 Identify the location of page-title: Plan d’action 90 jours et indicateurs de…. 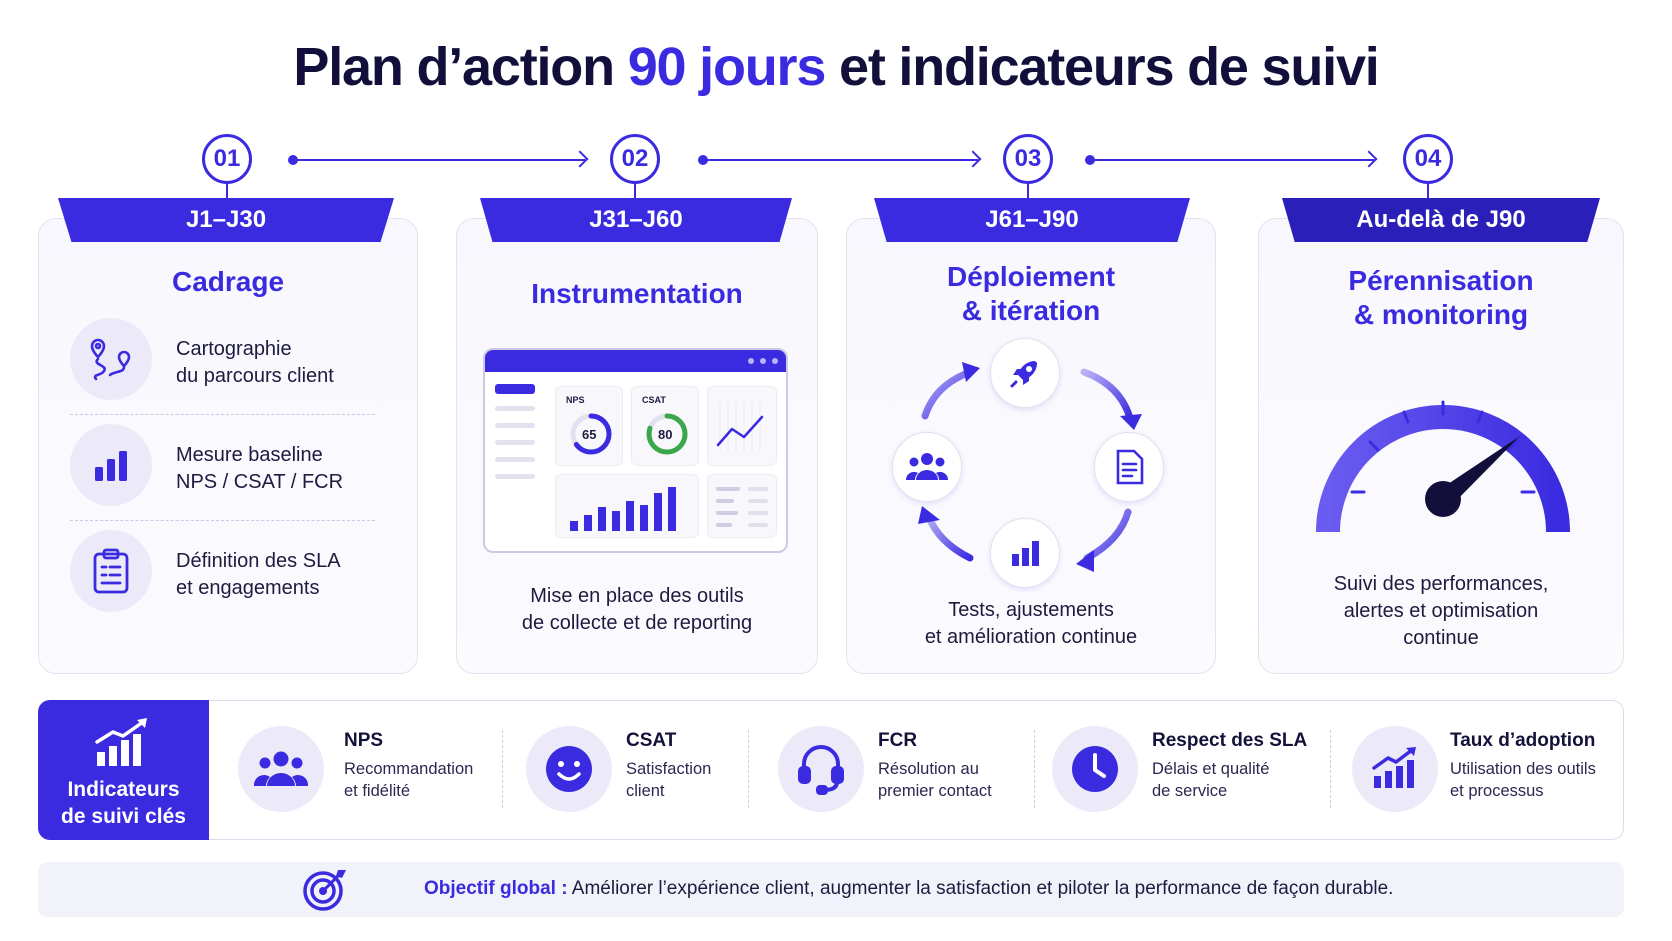
(836, 67).